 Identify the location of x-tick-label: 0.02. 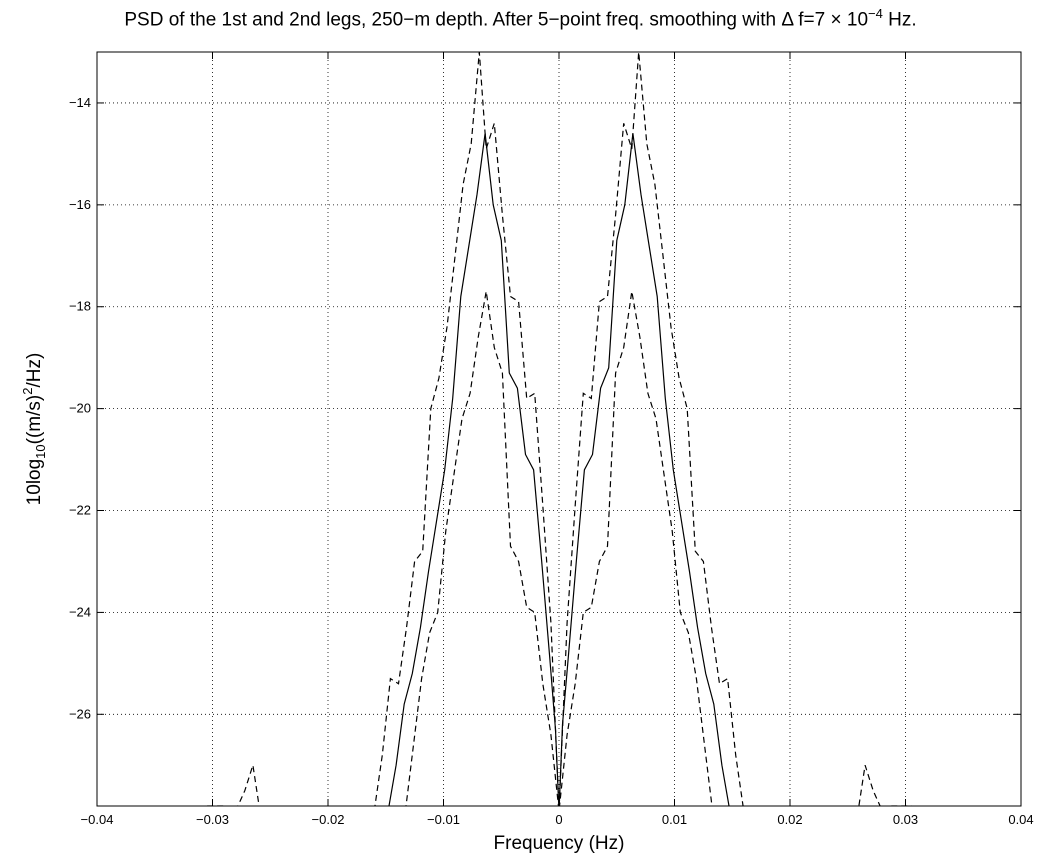
(789, 819).